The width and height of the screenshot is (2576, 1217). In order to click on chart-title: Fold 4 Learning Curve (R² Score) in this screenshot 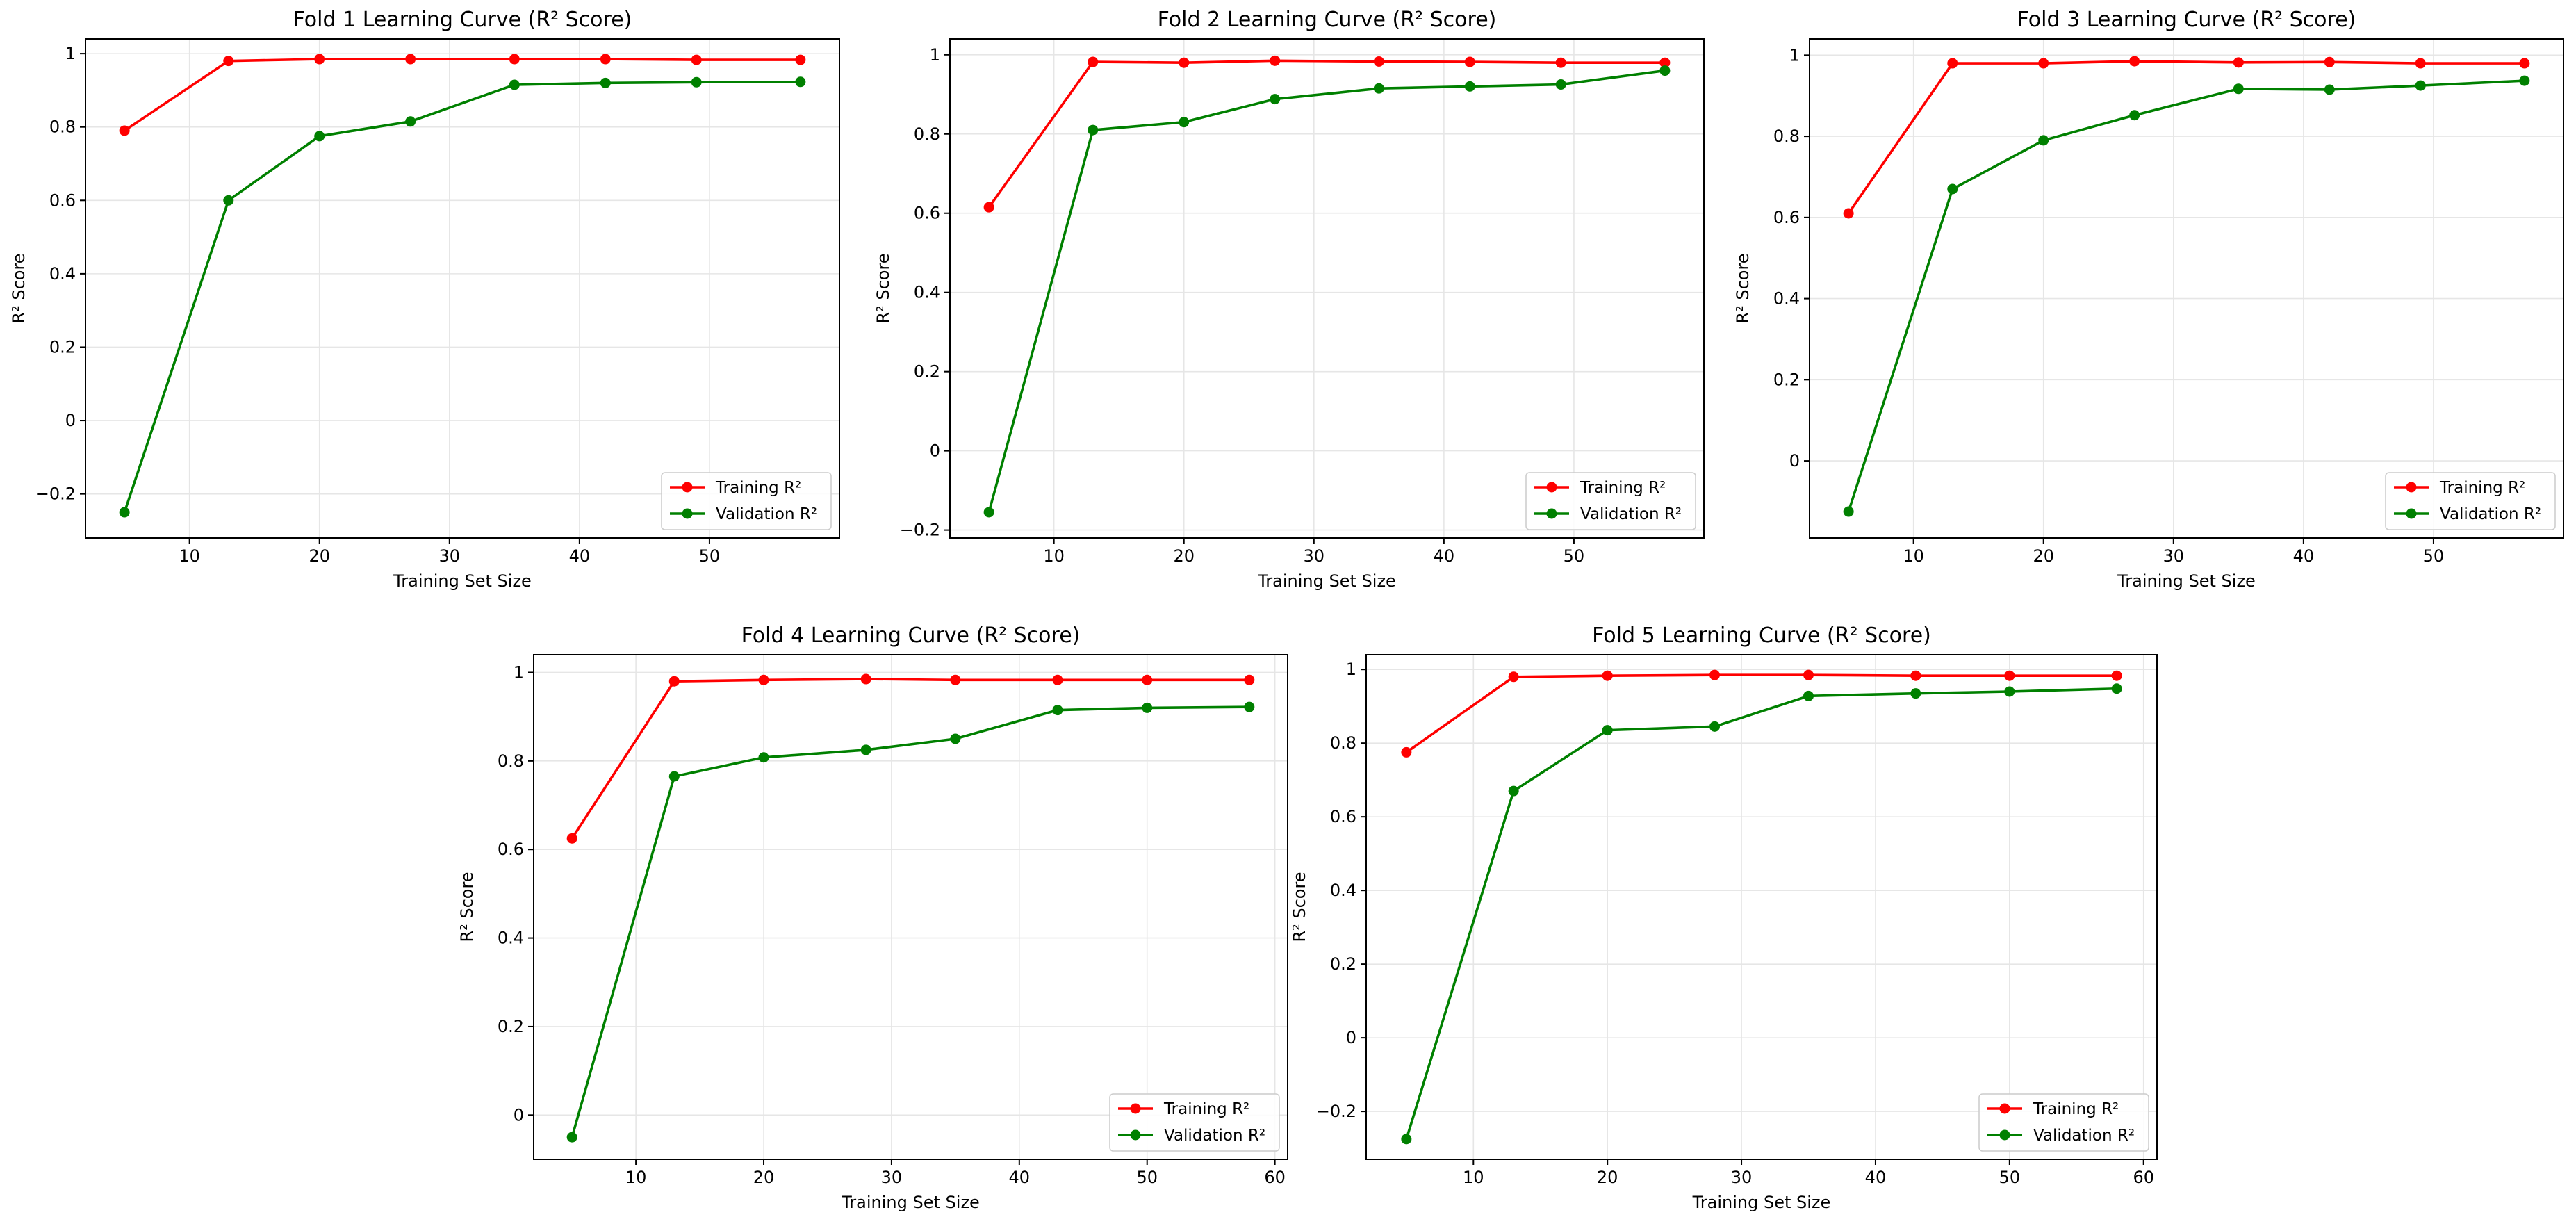, I will do `click(911, 635)`.